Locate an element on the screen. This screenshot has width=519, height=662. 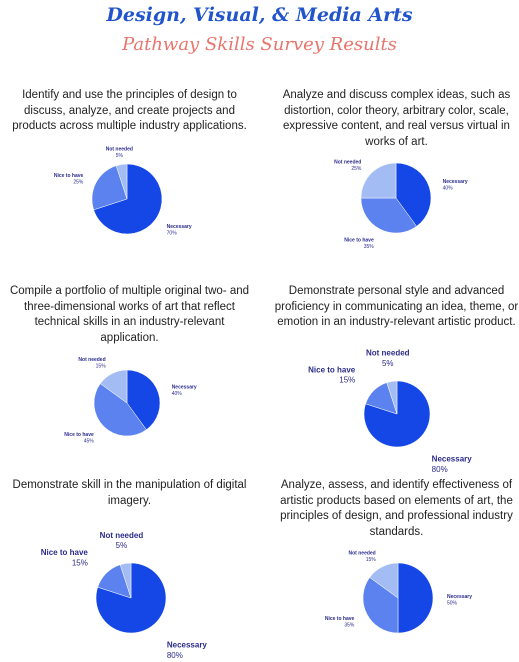
slice-value: 50% is located at coordinates (452, 604).